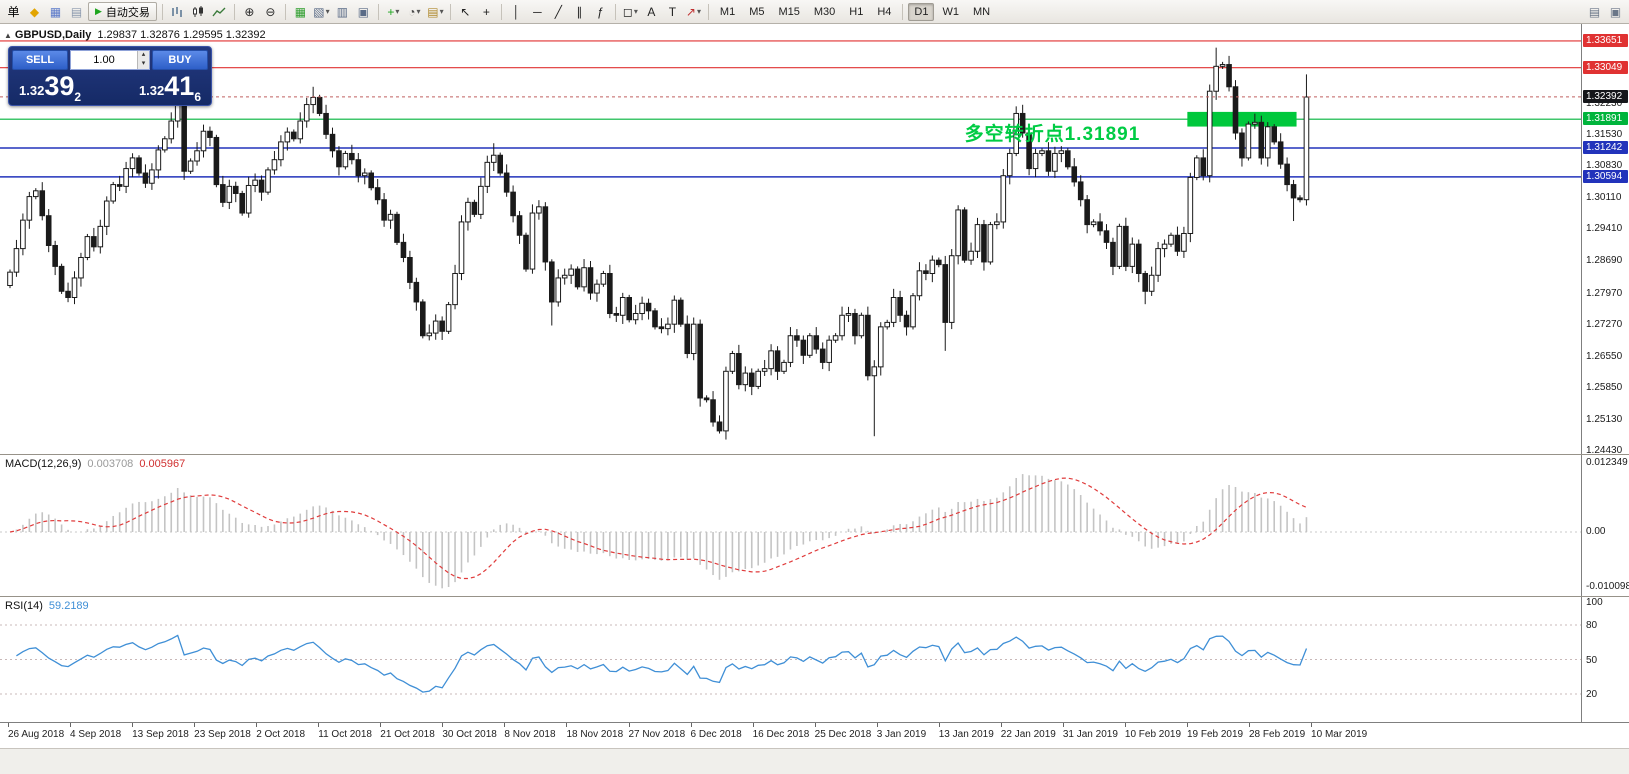 The width and height of the screenshot is (1629, 774). Describe the element at coordinates (727, 11) in the screenshot. I see `timeframe-m1-button: M1` at that location.